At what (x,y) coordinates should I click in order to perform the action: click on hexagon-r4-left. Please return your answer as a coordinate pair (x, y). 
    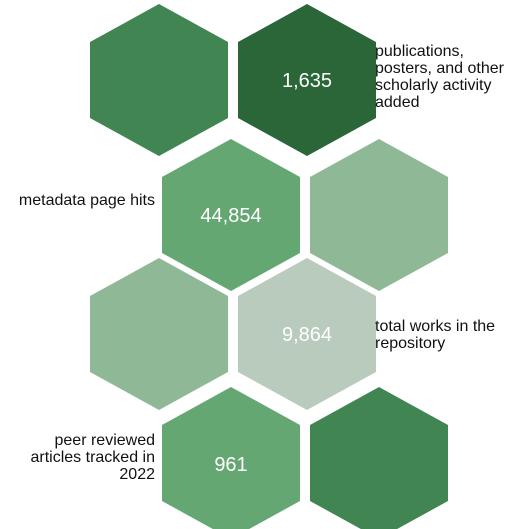
    Looking at the image, I should click on (231, 458).